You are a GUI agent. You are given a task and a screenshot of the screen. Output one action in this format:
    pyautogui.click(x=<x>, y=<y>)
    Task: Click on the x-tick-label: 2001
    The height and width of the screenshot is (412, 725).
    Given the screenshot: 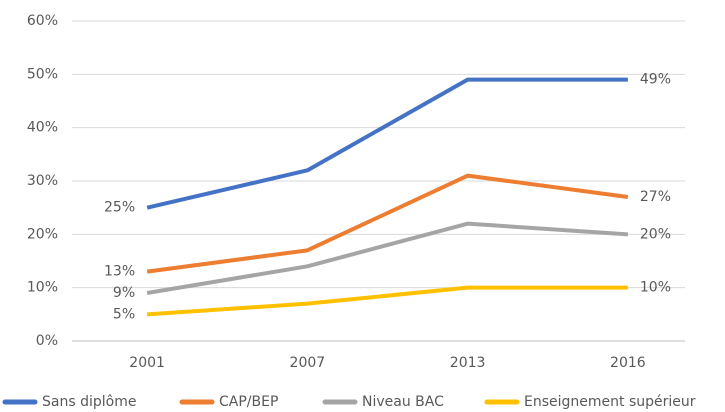 What is the action you would take?
    pyautogui.click(x=147, y=363)
    